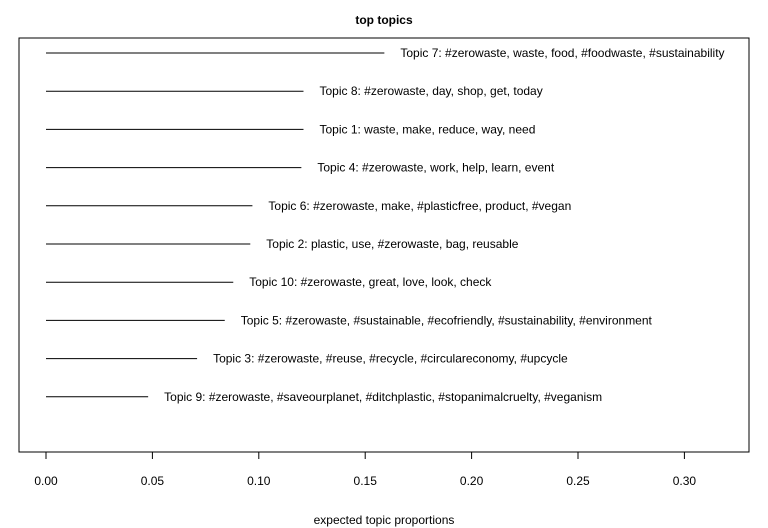  What do you see at coordinates (427, 129) in the screenshot?
I see `topic-label: Topic 1: waste, make, reduce, way, need` at bounding box center [427, 129].